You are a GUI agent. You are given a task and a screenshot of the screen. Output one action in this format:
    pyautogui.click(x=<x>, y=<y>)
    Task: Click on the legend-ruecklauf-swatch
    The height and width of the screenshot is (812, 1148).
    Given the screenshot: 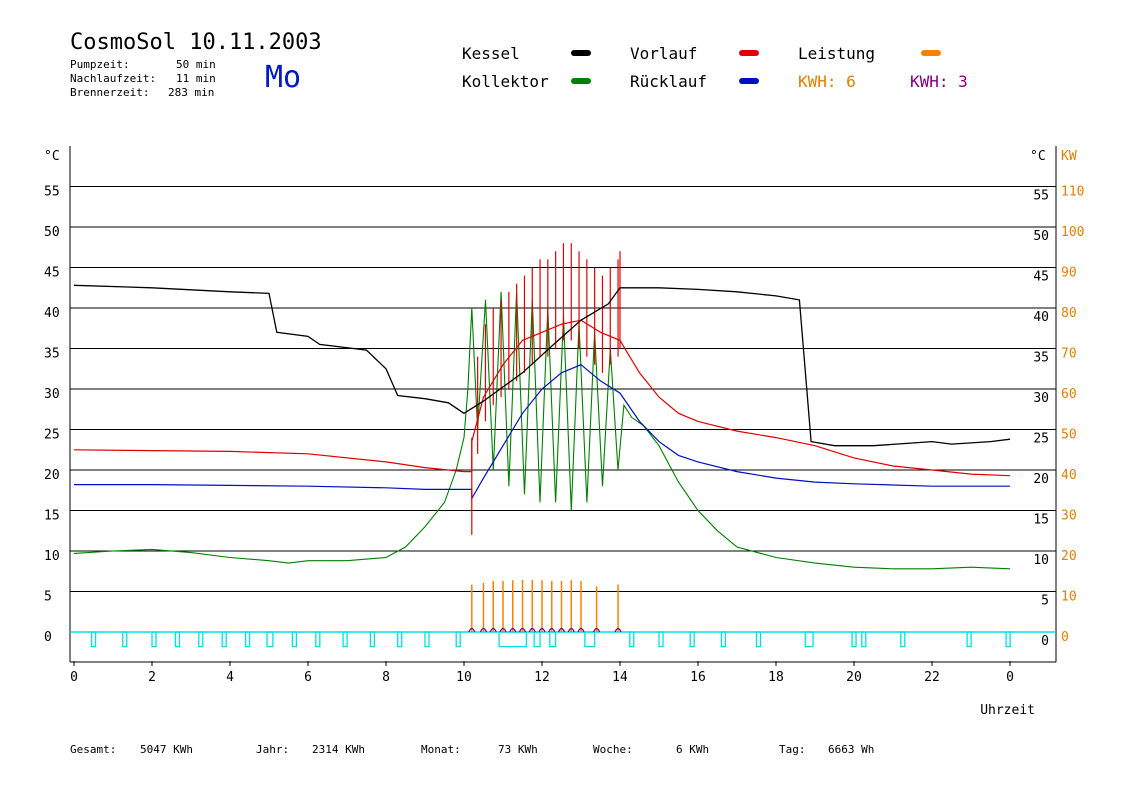 What is the action you would take?
    pyautogui.click(x=749, y=81)
    